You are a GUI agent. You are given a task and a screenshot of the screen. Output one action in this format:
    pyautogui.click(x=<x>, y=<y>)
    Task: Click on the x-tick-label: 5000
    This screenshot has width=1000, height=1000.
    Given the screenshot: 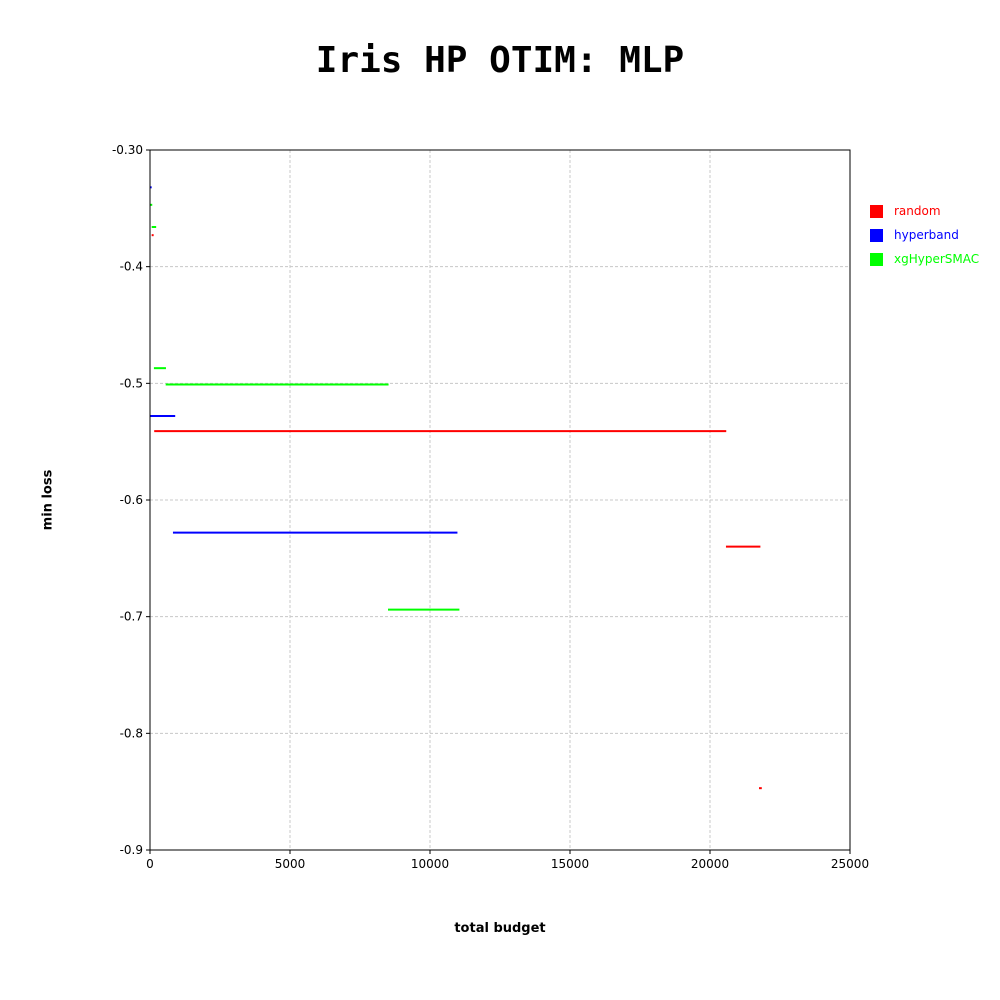 What is the action you would take?
    pyautogui.click(x=290, y=864)
    